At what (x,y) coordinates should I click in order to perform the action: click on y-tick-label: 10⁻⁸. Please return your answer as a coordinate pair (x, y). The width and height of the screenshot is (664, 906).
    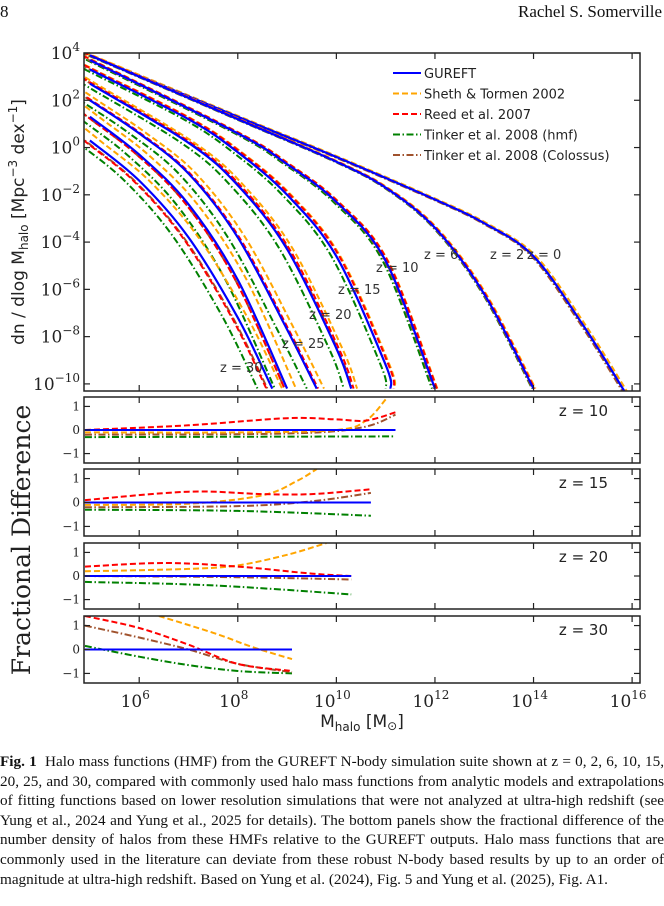
    Looking at the image, I should click on (60, 336).